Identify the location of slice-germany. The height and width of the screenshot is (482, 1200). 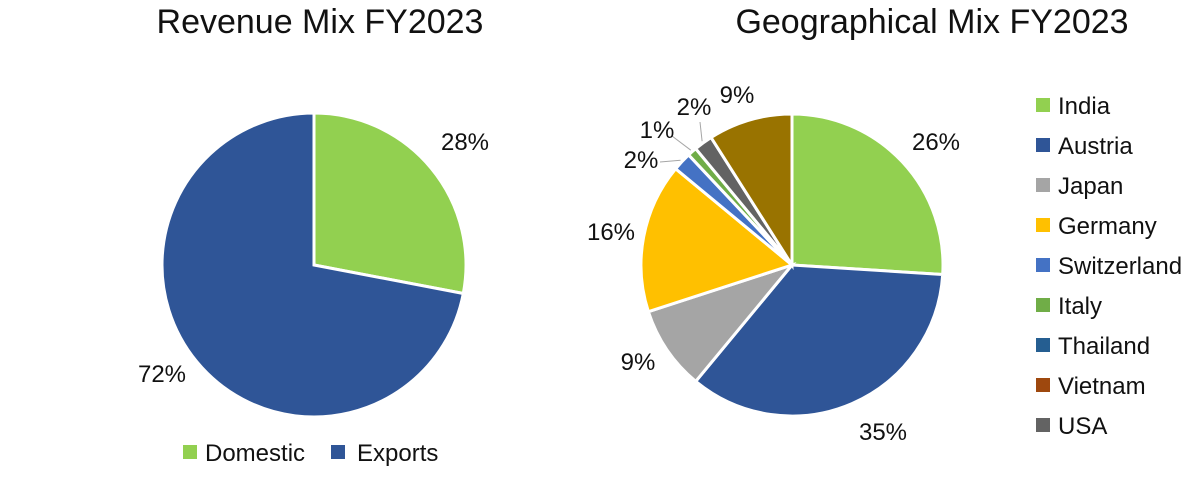
(717, 240).